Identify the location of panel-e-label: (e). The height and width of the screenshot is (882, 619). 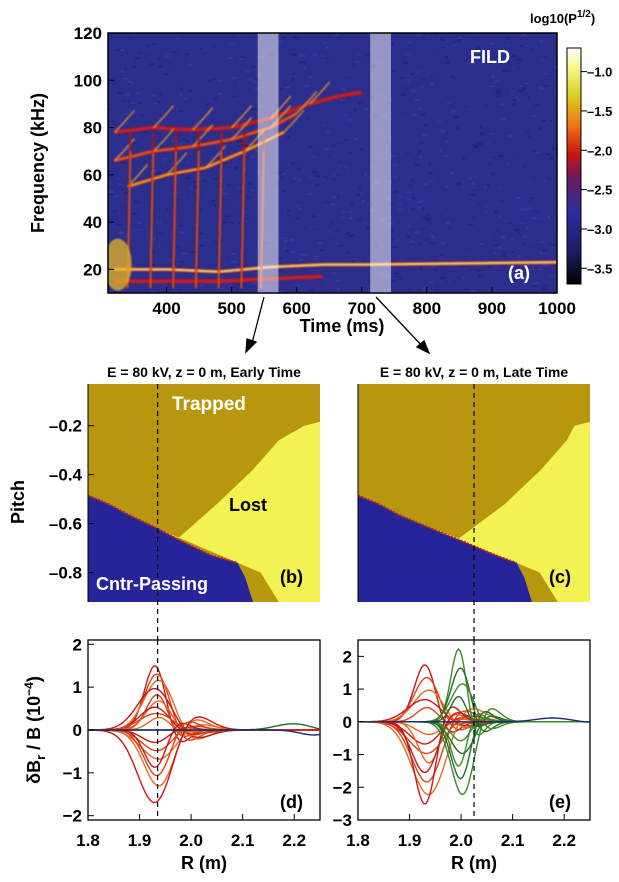
(560, 802).